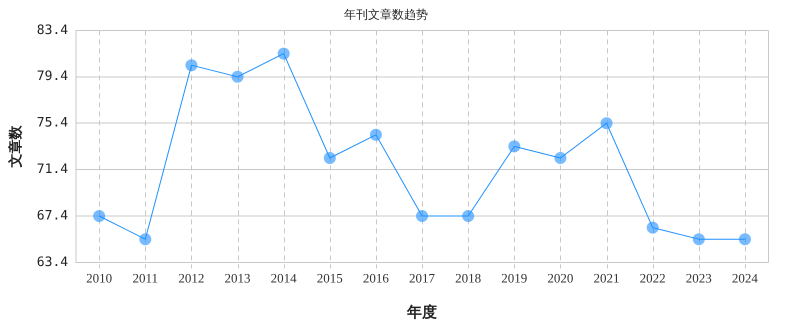 Image resolution: width=790 pixels, height=330 pixels. What do you see at coordinates (52, 169) in the screenshot?
I see `y-tick-label: 71.4` at bounding box center [52, 169].